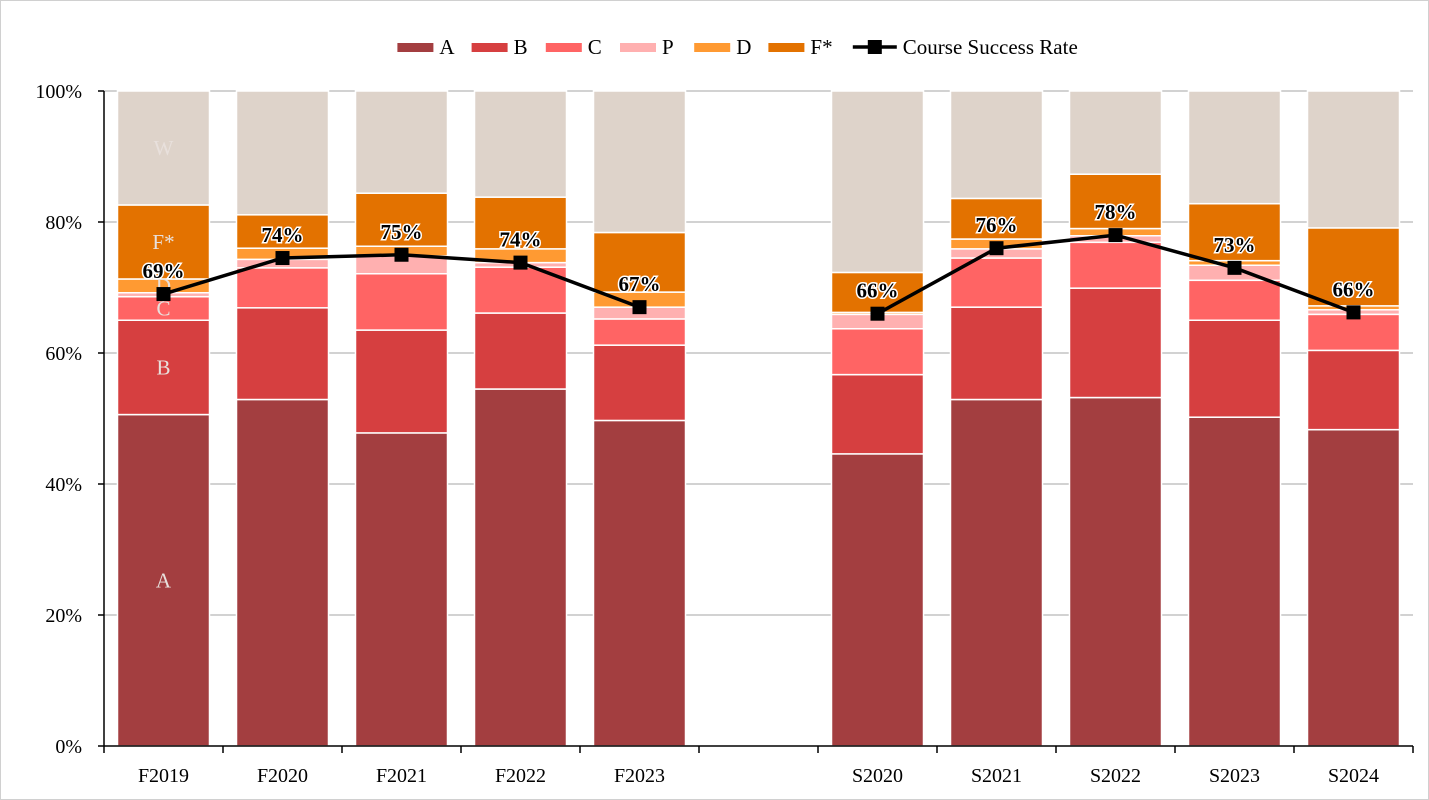 This screenshot has width=1429, height=800. What do you see at coordinates (786, 47) in the screenshot?
I see `legend-swatch-fstar` at bounding box center [786, 47].